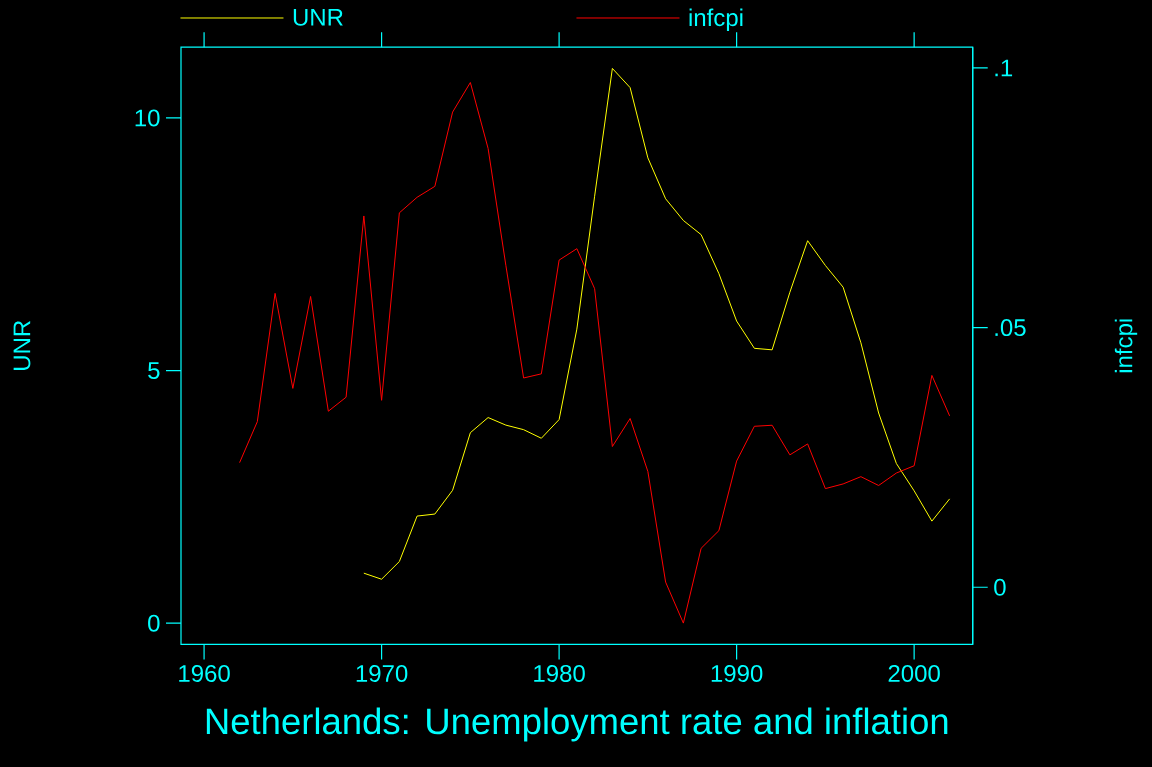  I want to click on y-tick-label: 5, so click(154, 370).